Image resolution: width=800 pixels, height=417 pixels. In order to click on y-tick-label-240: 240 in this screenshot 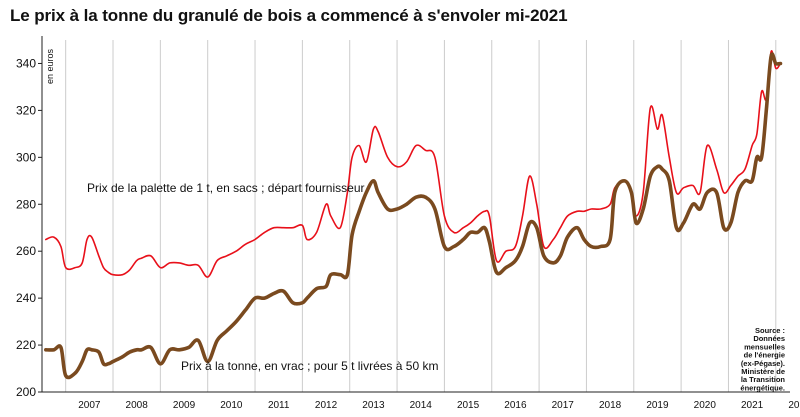, I will do `click(26, 298)`.